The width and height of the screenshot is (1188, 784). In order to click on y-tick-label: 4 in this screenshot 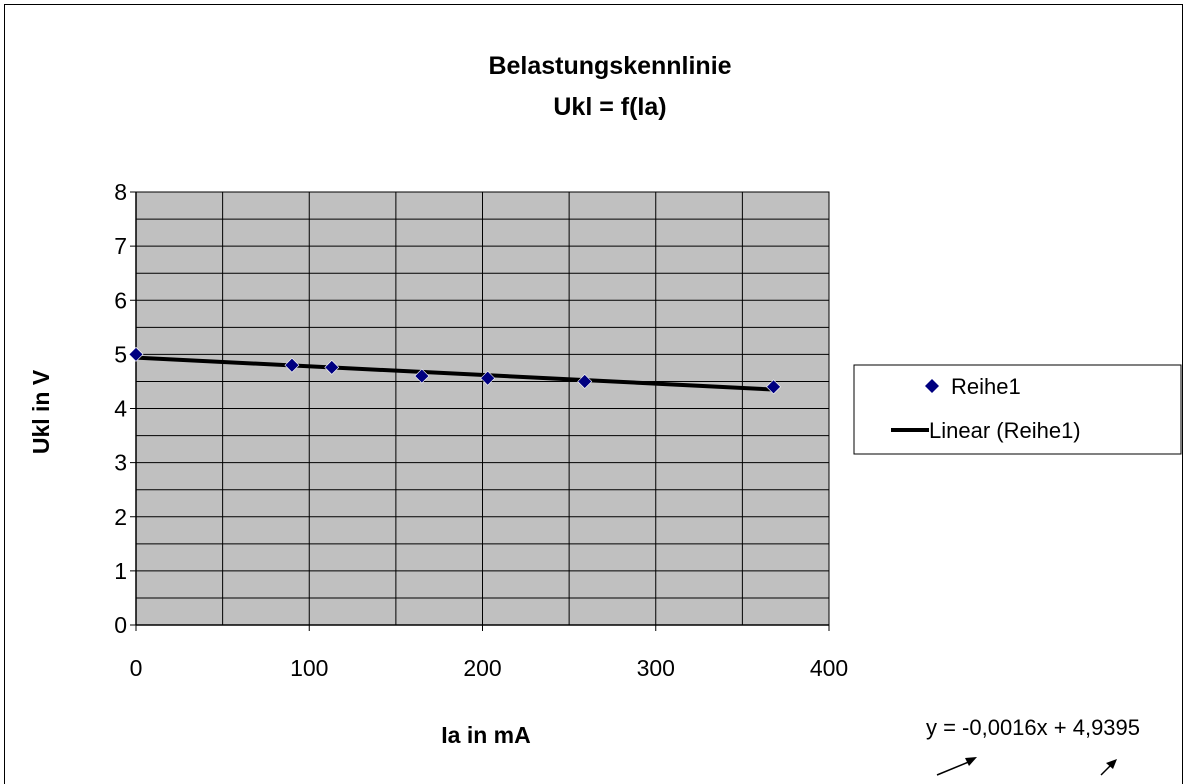, I will do `click(120, 409)`.